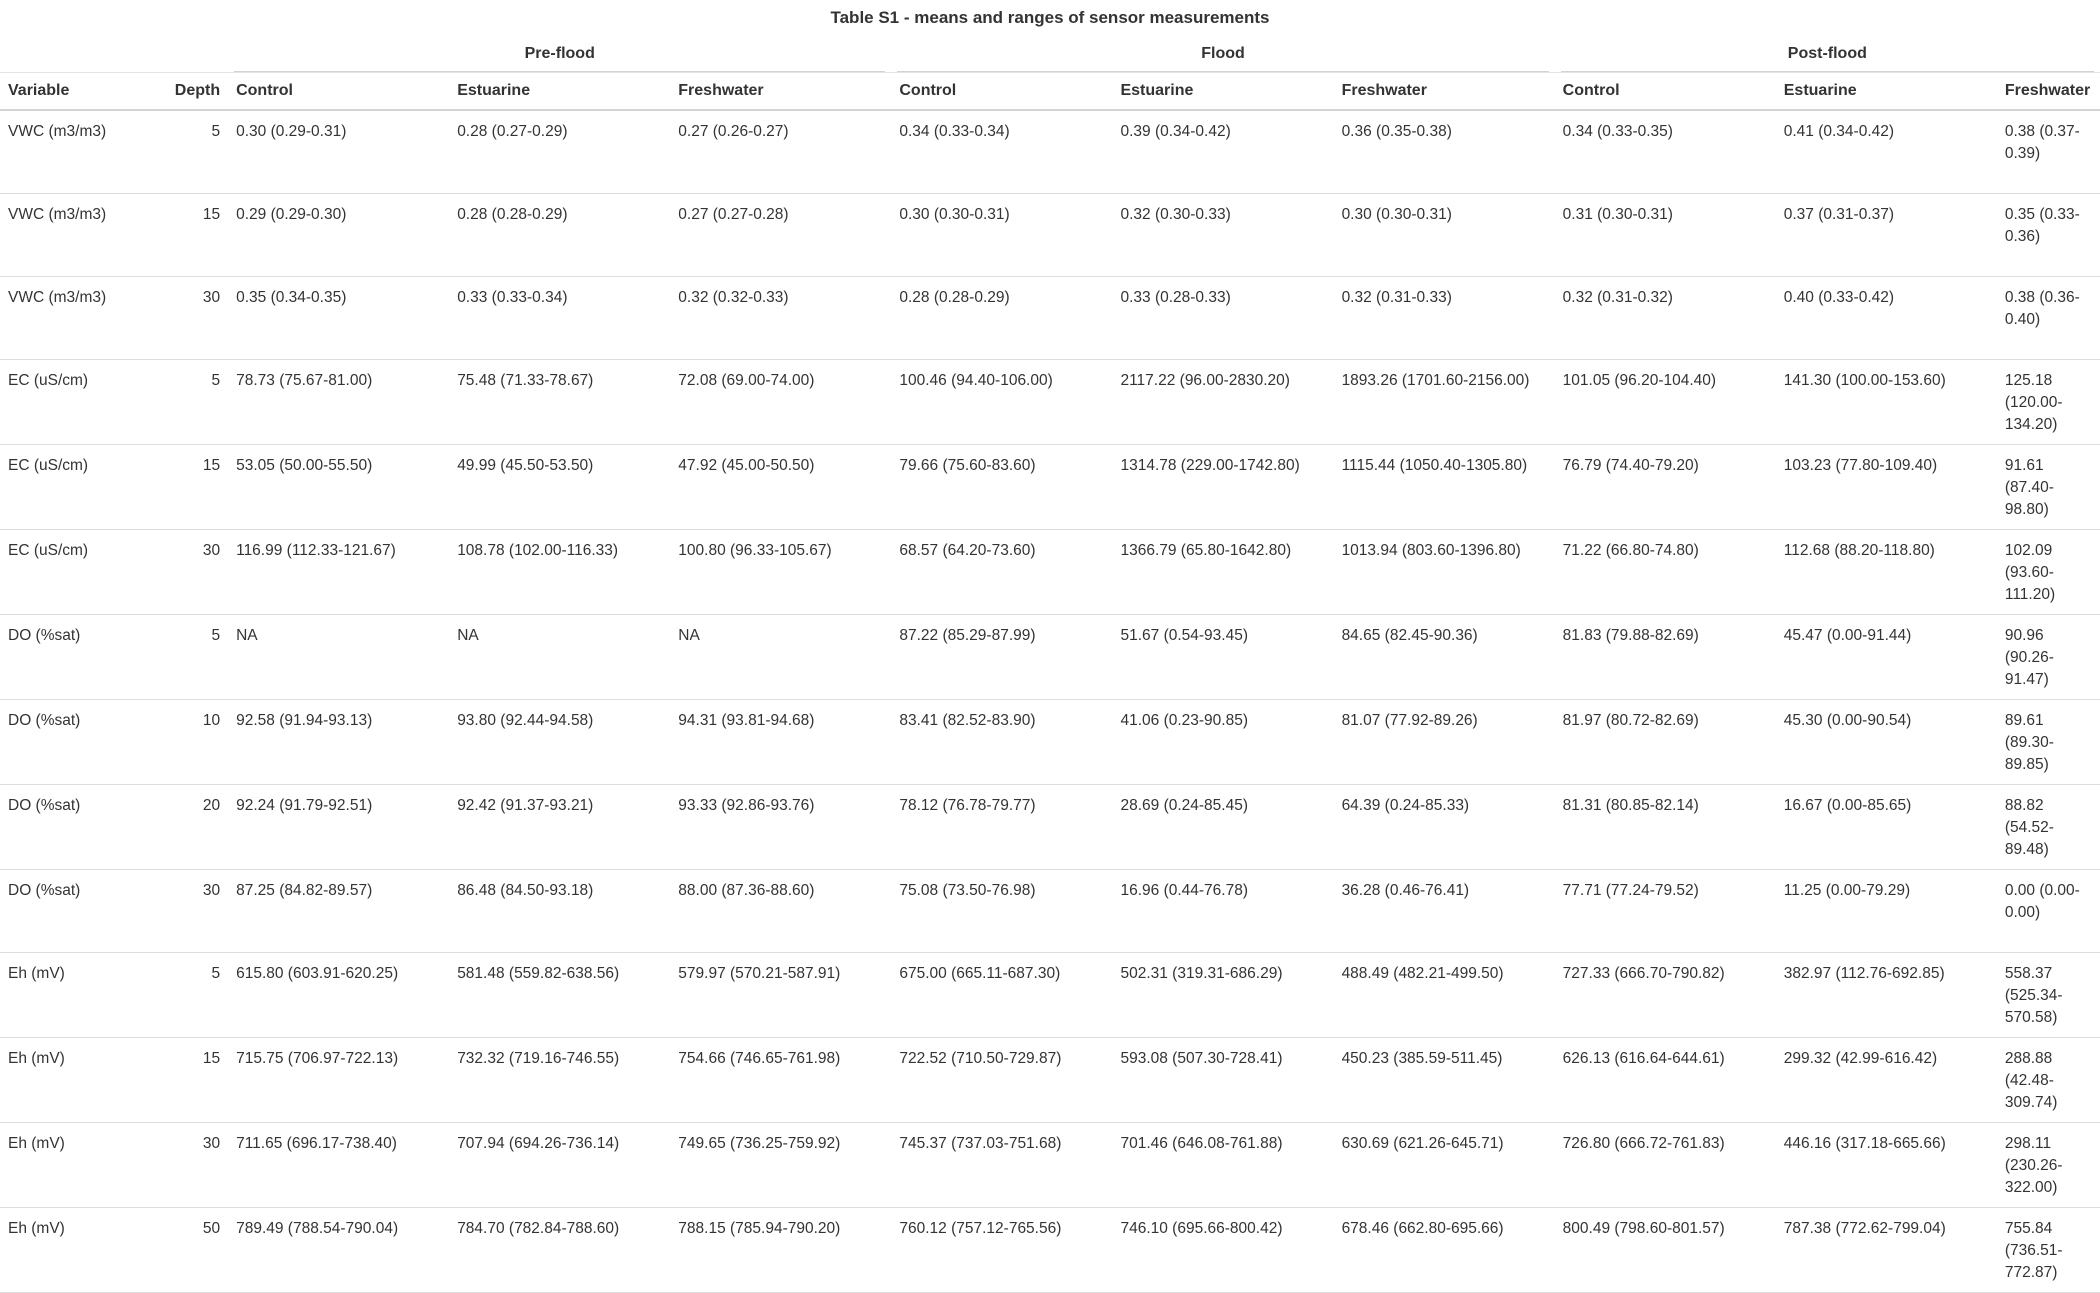  What do you see at coordinates (339, 1250) in the screenshot?
I see `cell-value: 789.49 (788.54-790.04)` at bounding box center [339, 1250].